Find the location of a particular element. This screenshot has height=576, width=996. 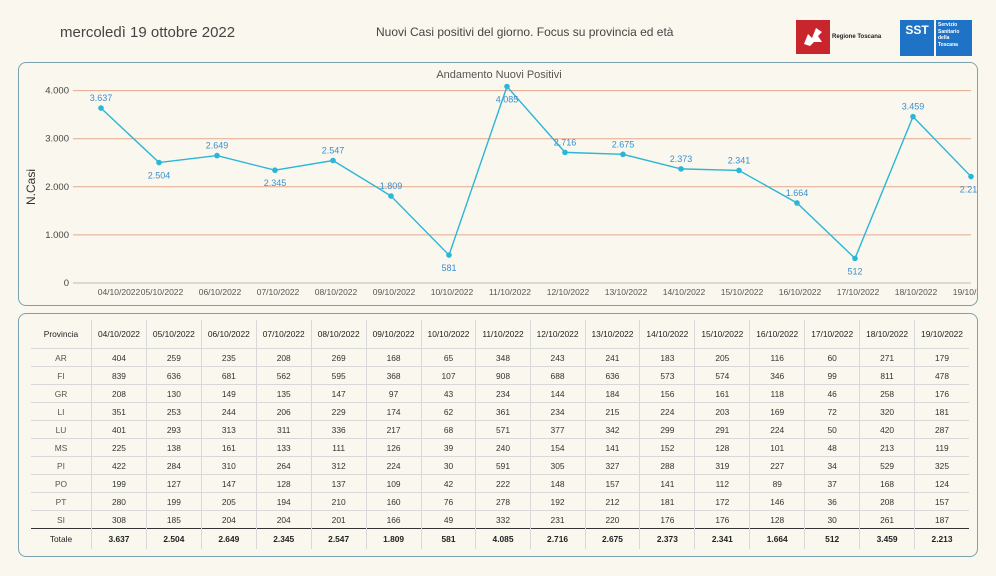

cases-cell: 172 is located at coordinates (722, 501).